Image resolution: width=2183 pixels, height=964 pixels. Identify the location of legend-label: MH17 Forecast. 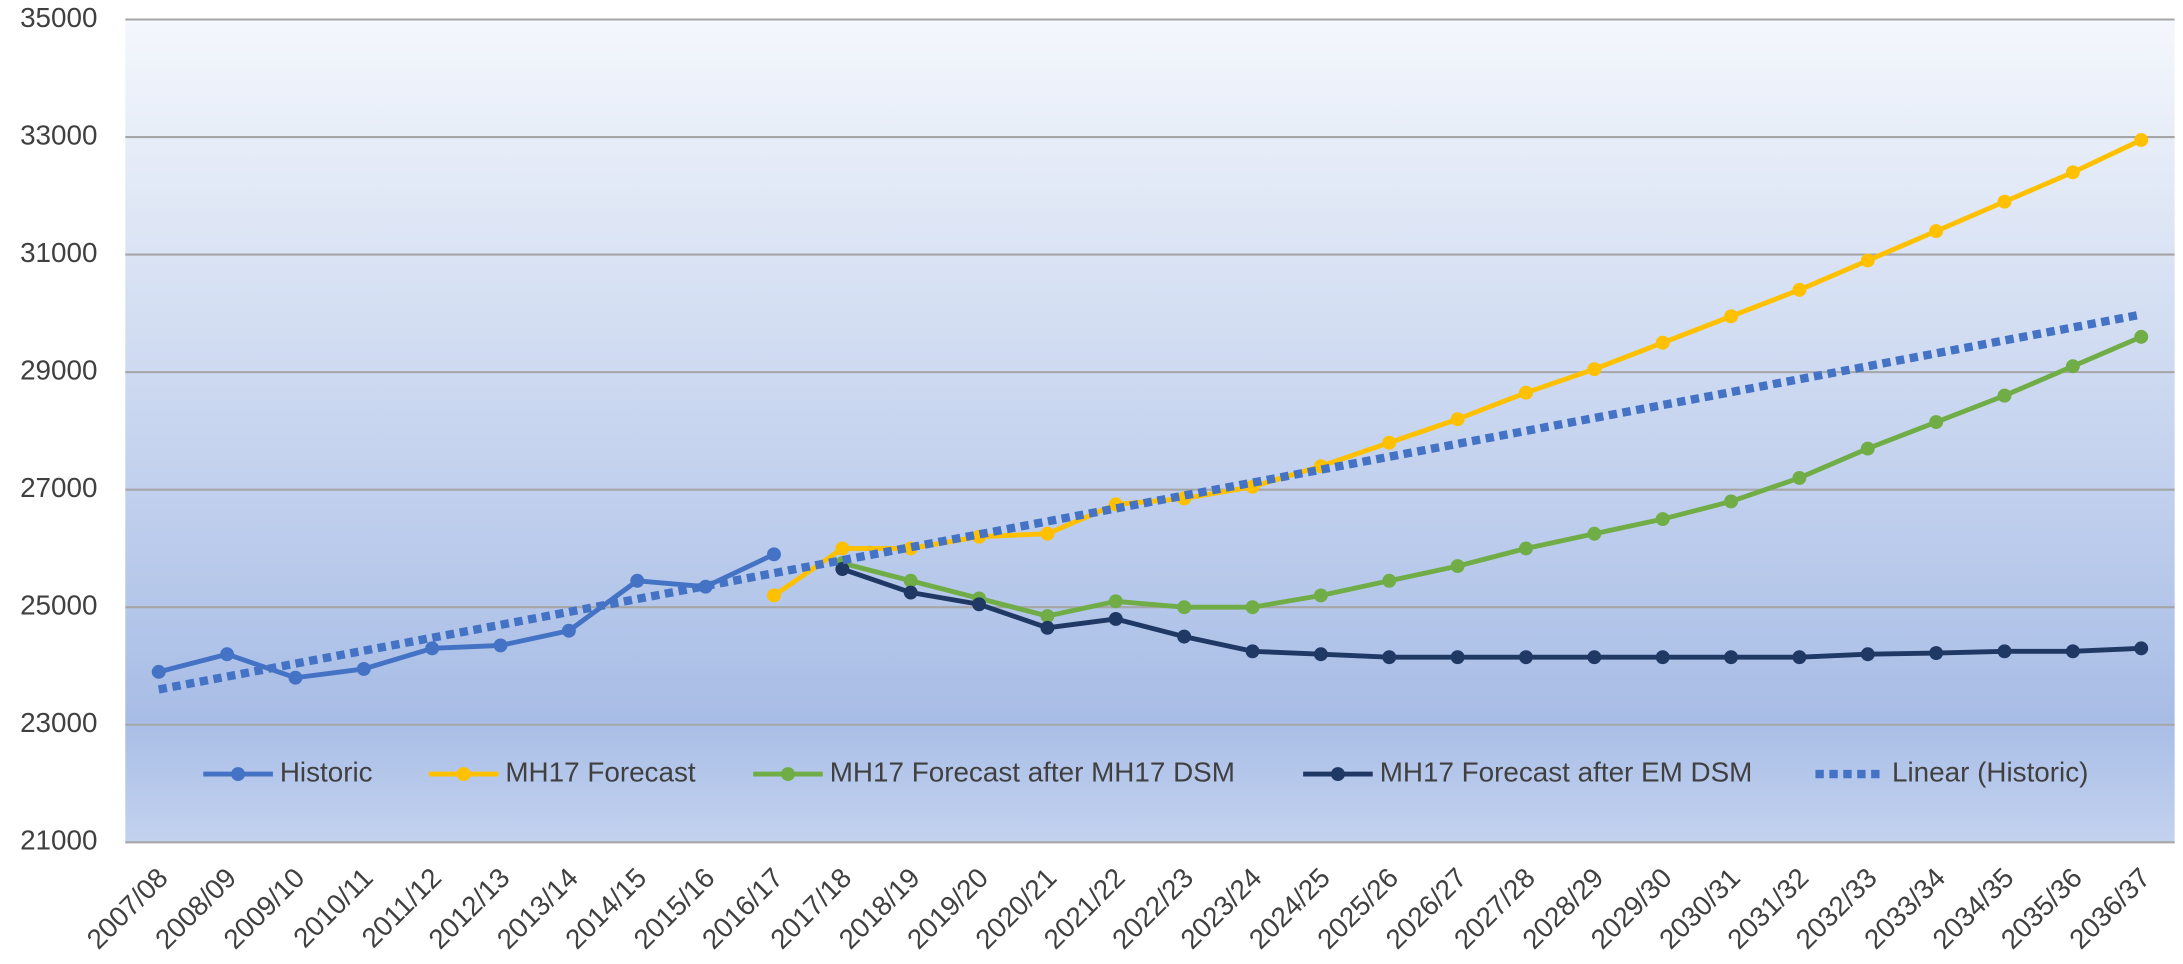
(600, 771).